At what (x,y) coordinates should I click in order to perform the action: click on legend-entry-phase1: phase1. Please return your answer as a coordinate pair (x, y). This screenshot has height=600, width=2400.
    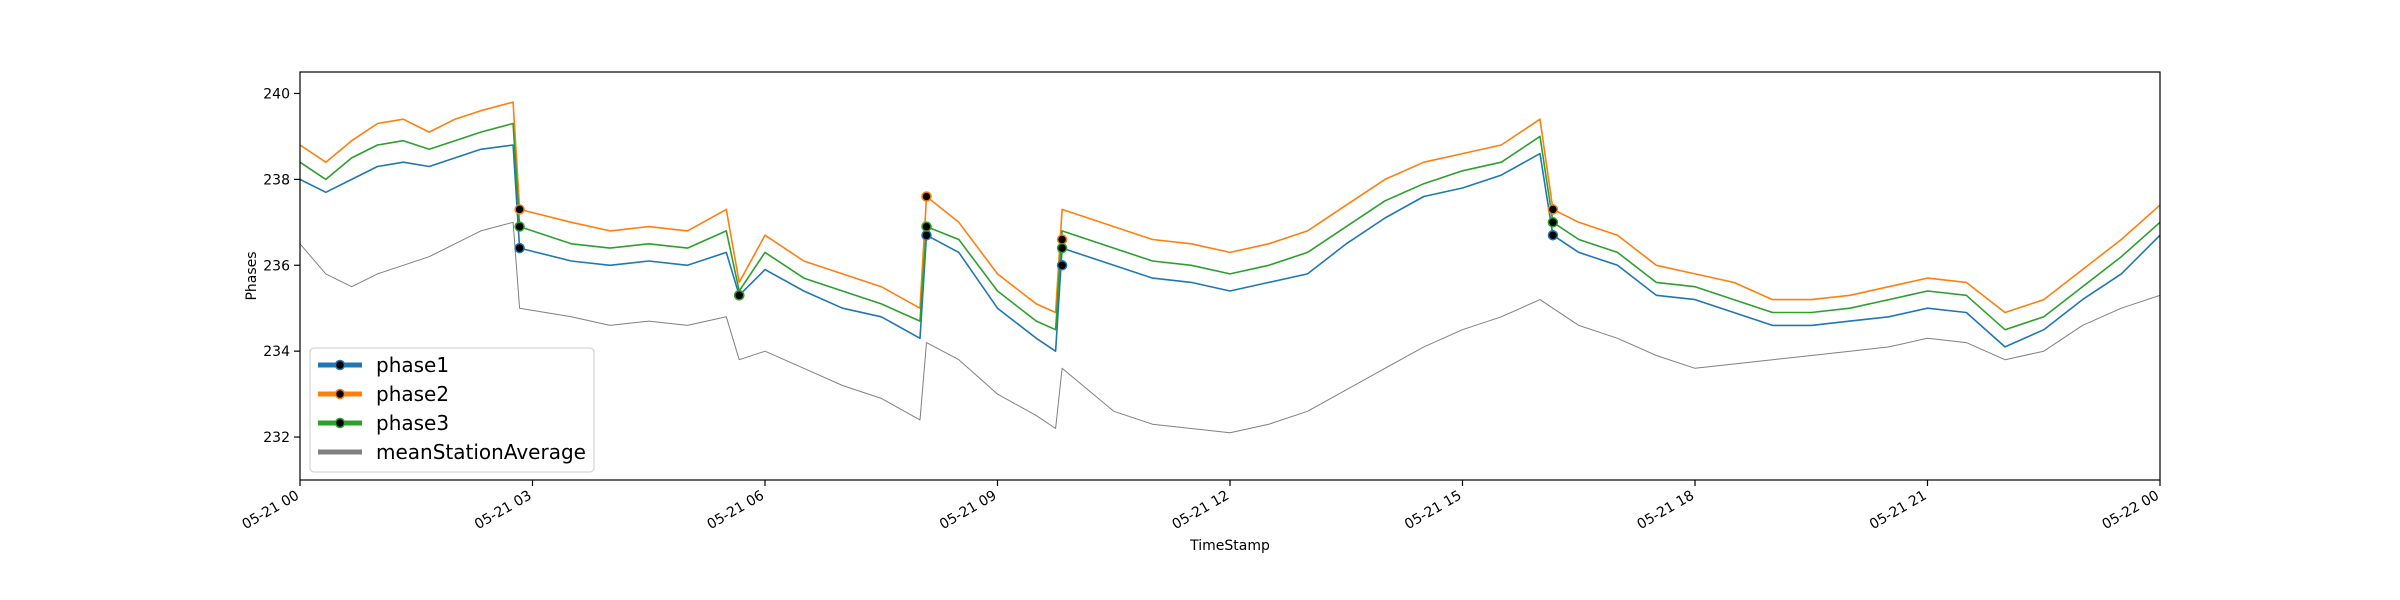
    Looking at the image, I should click on (383, 365).